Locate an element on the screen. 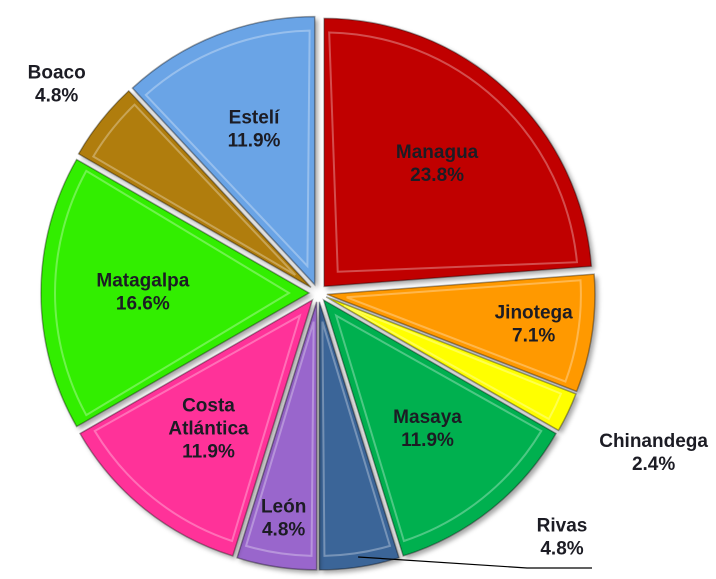 This screenshot has width=716, height=579. slice-label: Jinotega 7.1% is located at coordinates (534, 325).